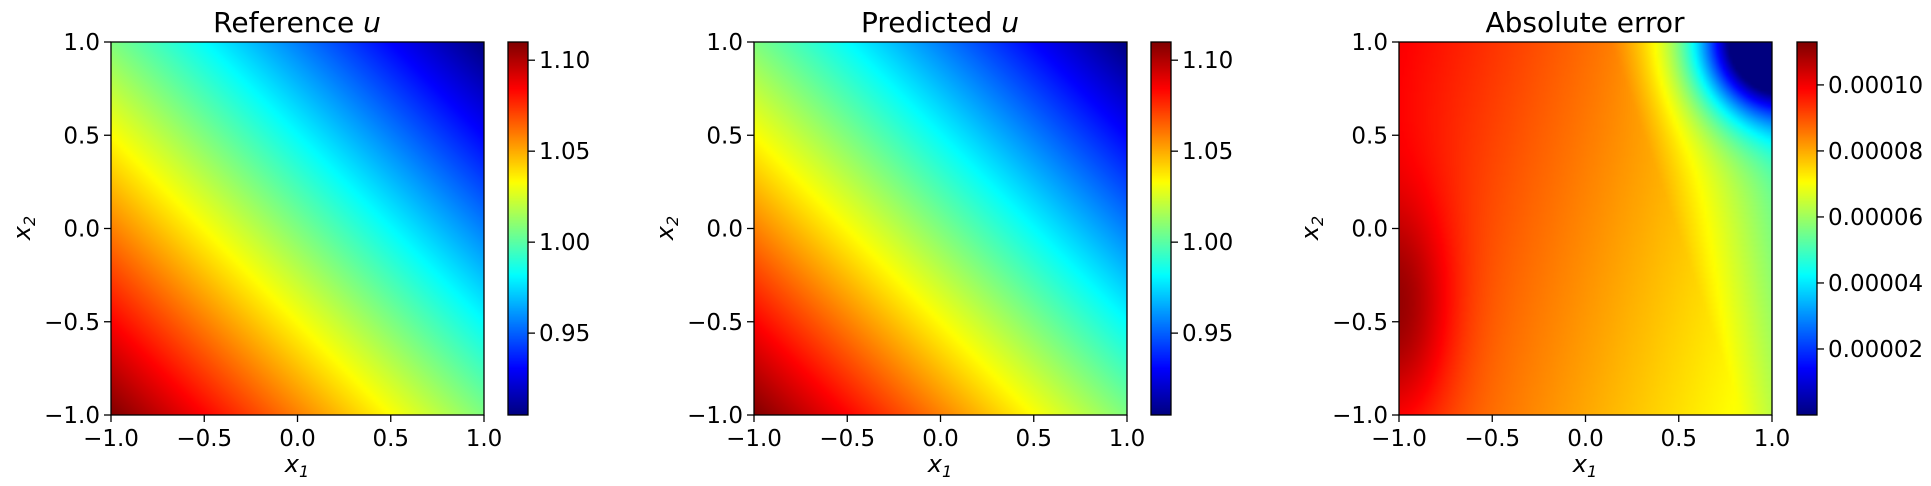 The width and height of the screenshot is (1931, 486). Describe the element at coordinates (1875, 86) in the screenshot. I see `colorbar-tick-label: 0.00010` at that location.